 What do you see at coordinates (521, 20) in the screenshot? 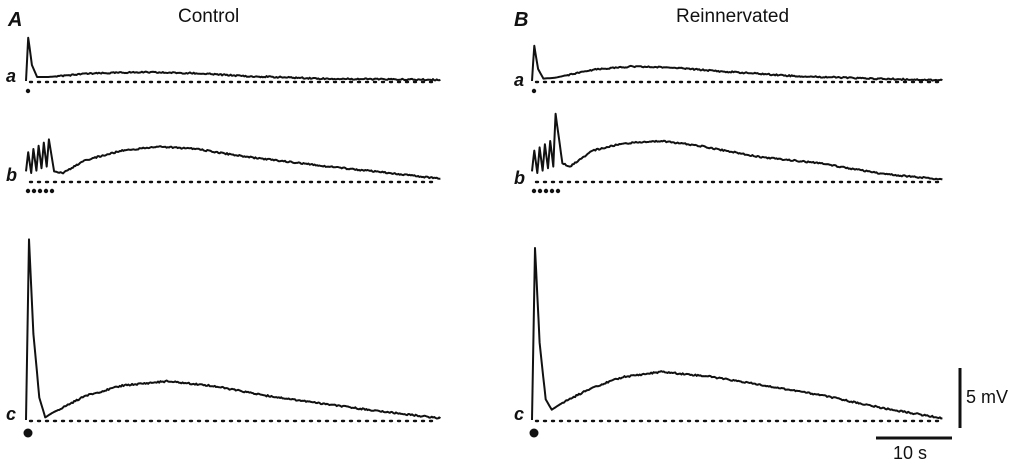
I see `panel-letter-b: B` at bounding box center [521, 20].